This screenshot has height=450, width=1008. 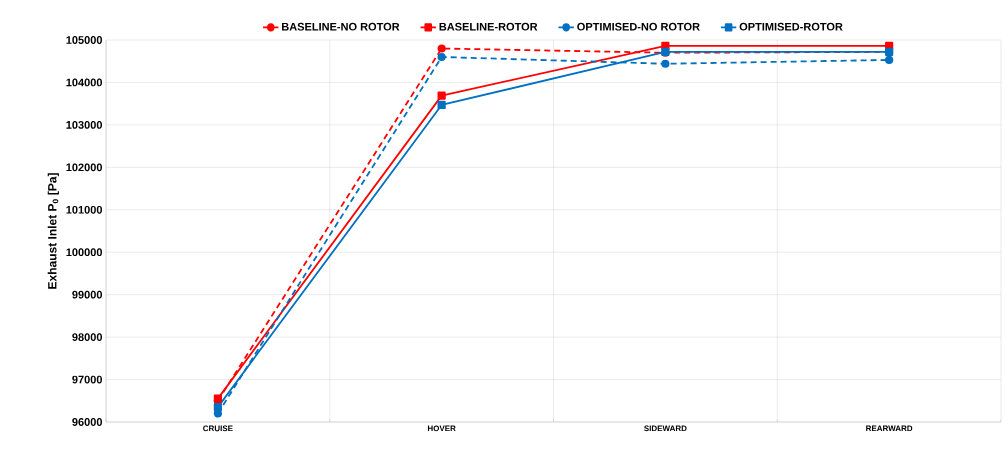 I want to click on x-tick-label: REARWARD, so click(x=889, y=428).